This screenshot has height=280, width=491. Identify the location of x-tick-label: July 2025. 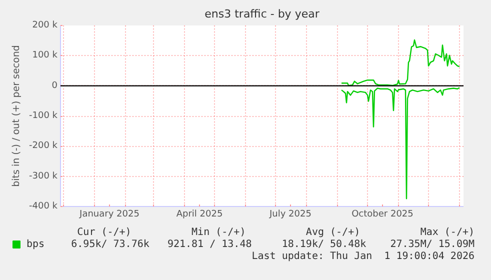
(290, 215).